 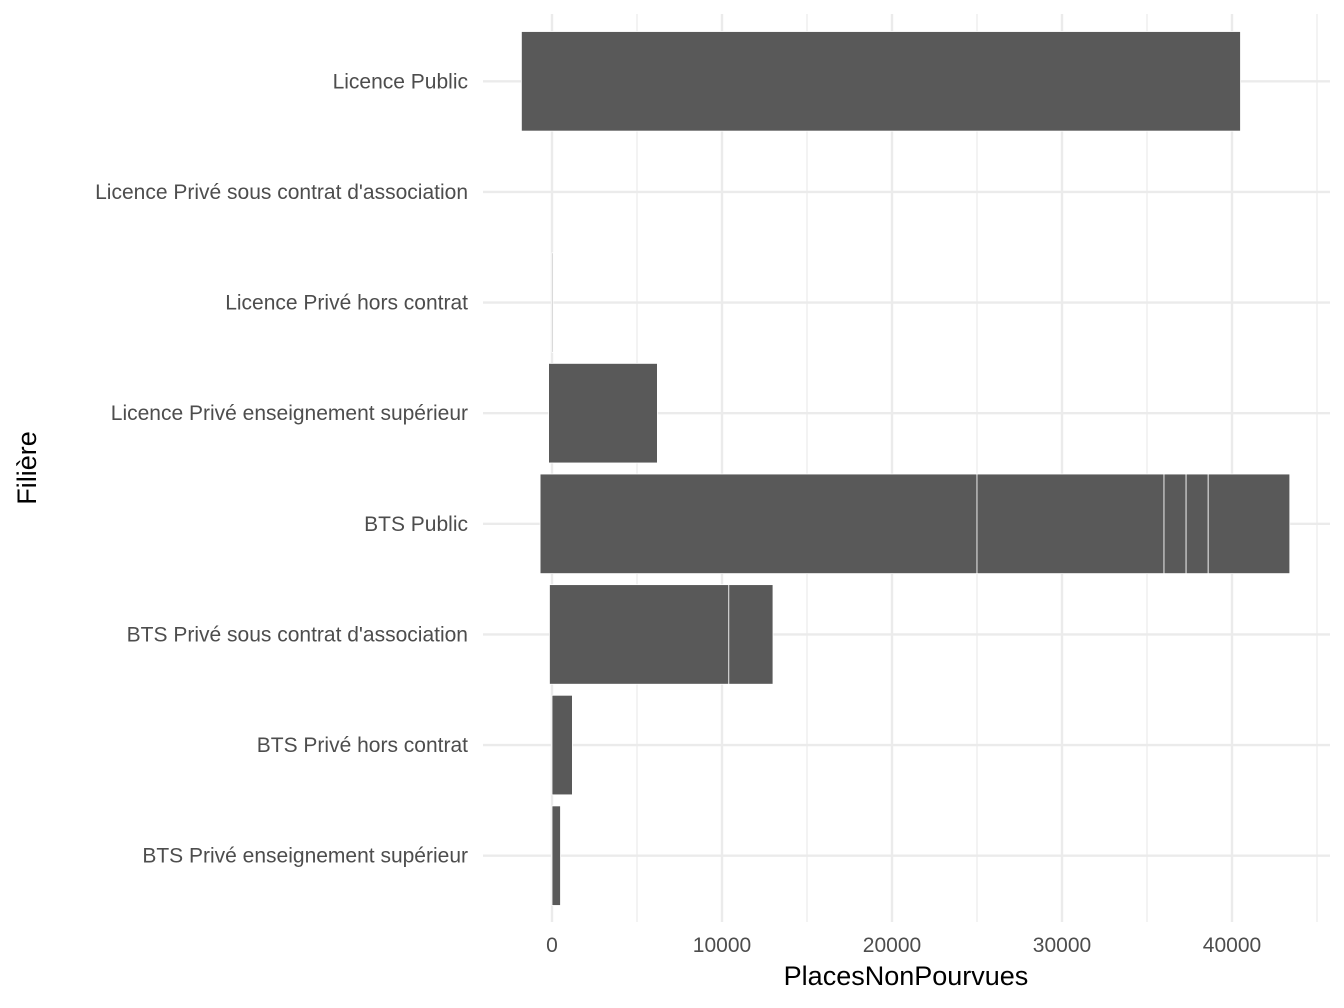 What do you see at coordinates (416, 524) in the screenshot?
I see `y-tick-label: BTS Public` at bounding box center [416, 524].